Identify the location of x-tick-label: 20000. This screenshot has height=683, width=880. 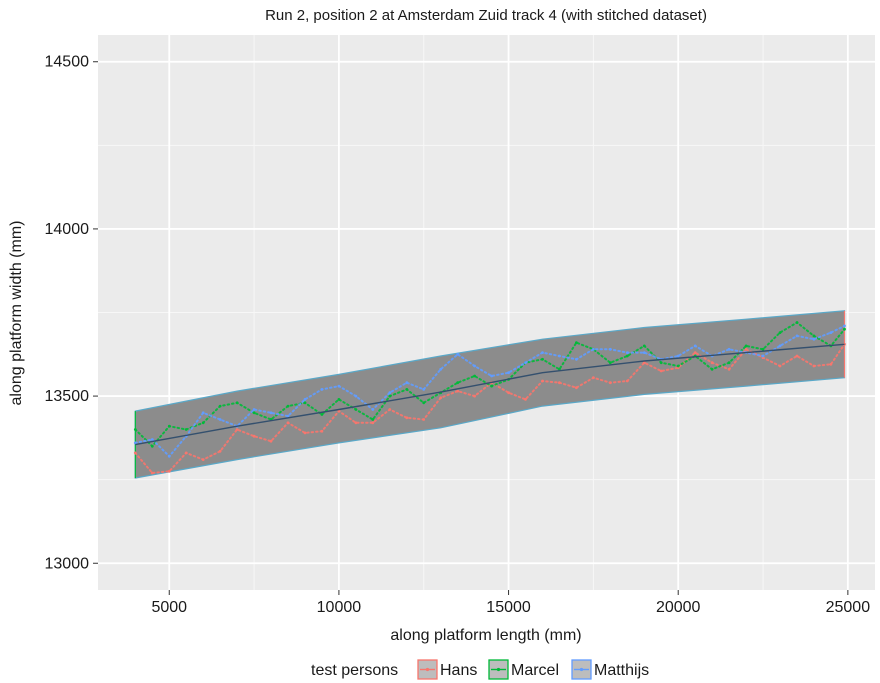
(678, 607).